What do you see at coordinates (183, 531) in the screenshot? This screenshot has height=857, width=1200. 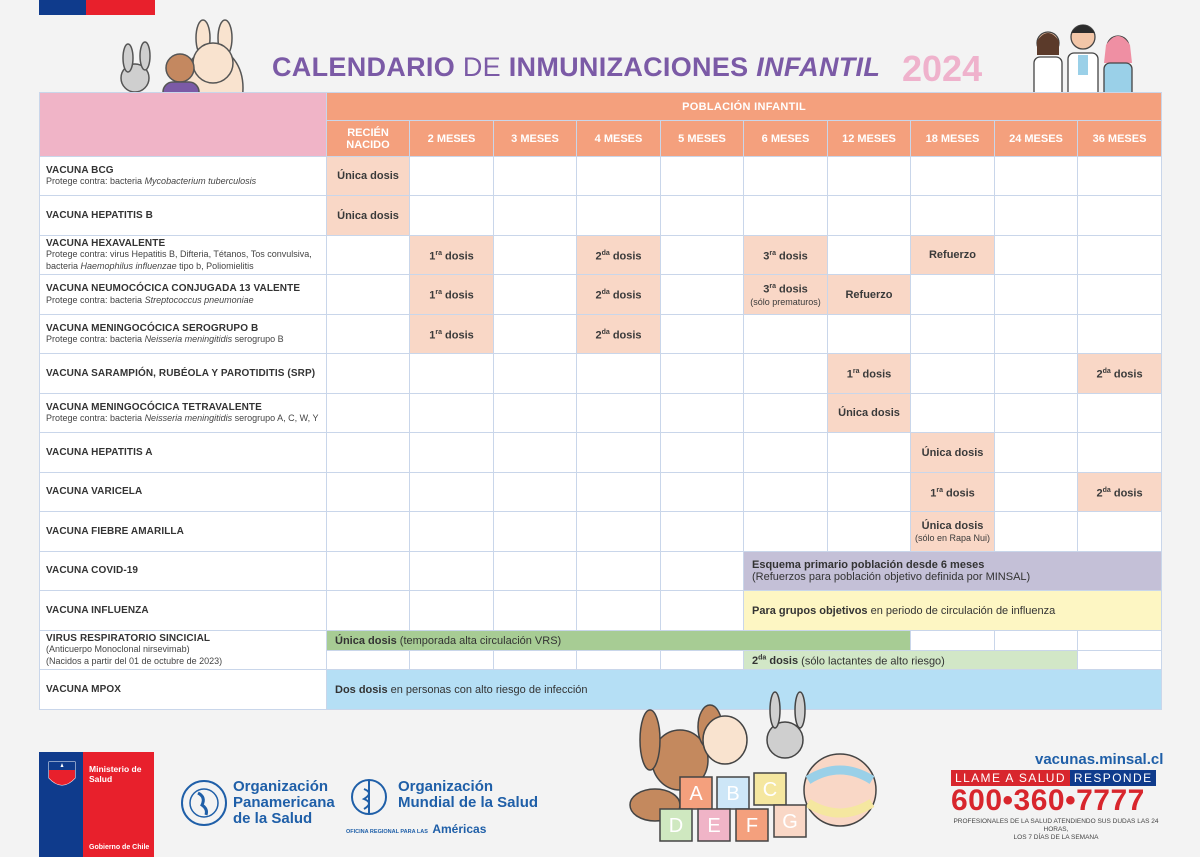 I see `vaccine-cell: VACUNA FIEBRE AMARILLA` at bounding box center [183, 531].